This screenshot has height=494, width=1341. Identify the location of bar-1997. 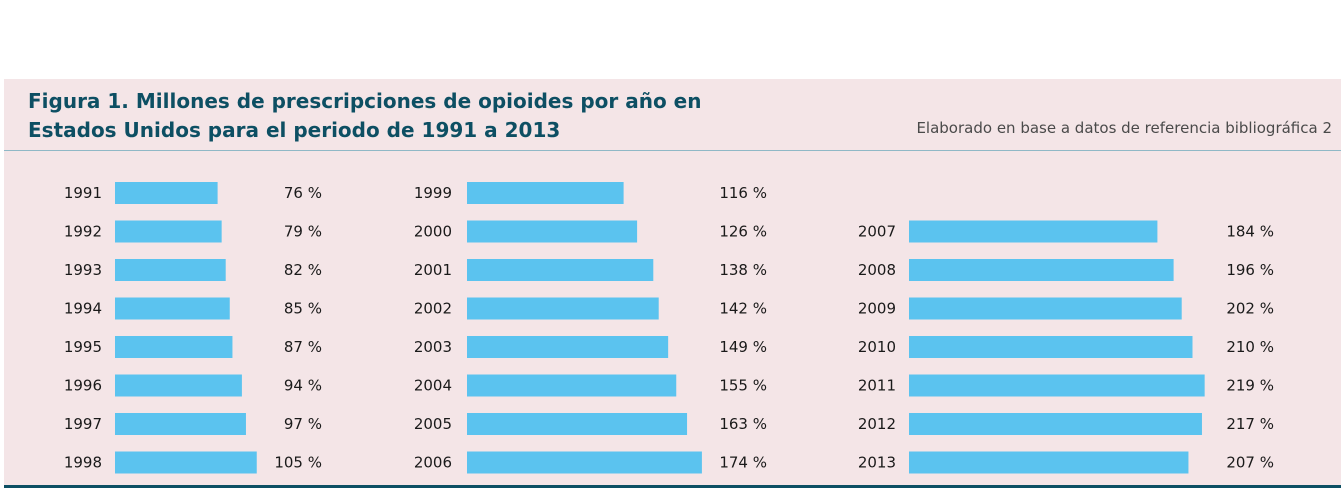
(180, 424).